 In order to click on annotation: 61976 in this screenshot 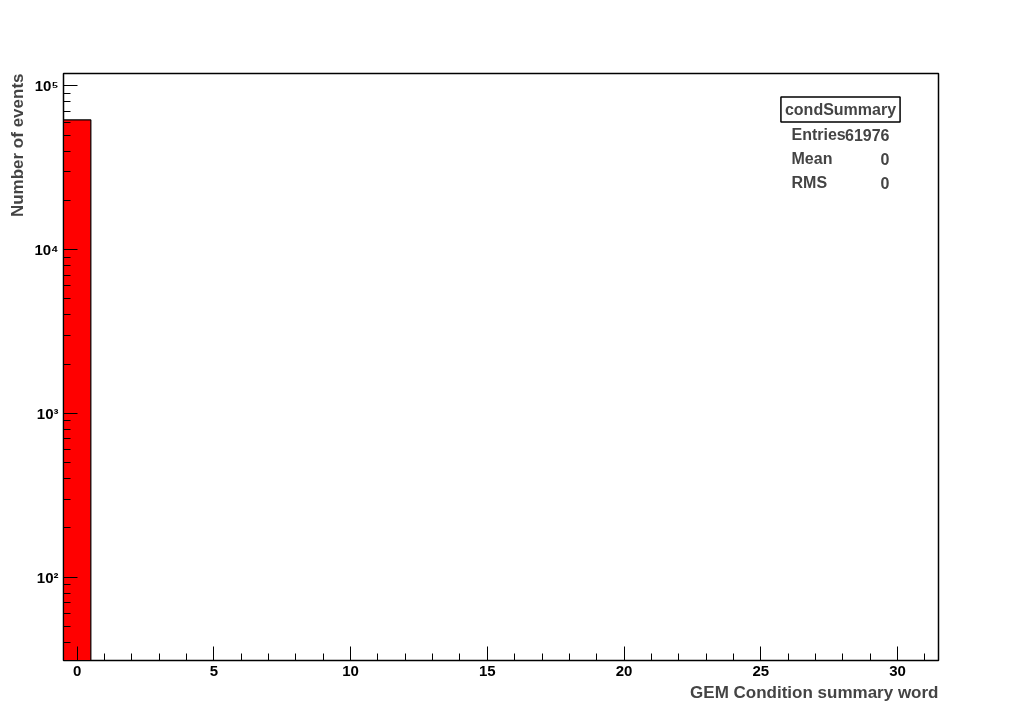, I will do `click(867, 135)`.